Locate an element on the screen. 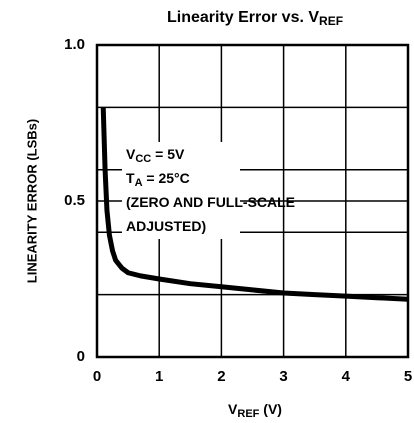 Image resolution: width=414 pixels, height=423 pixels. annotation: ADJUSTED) is located at coordinates (166, 226).